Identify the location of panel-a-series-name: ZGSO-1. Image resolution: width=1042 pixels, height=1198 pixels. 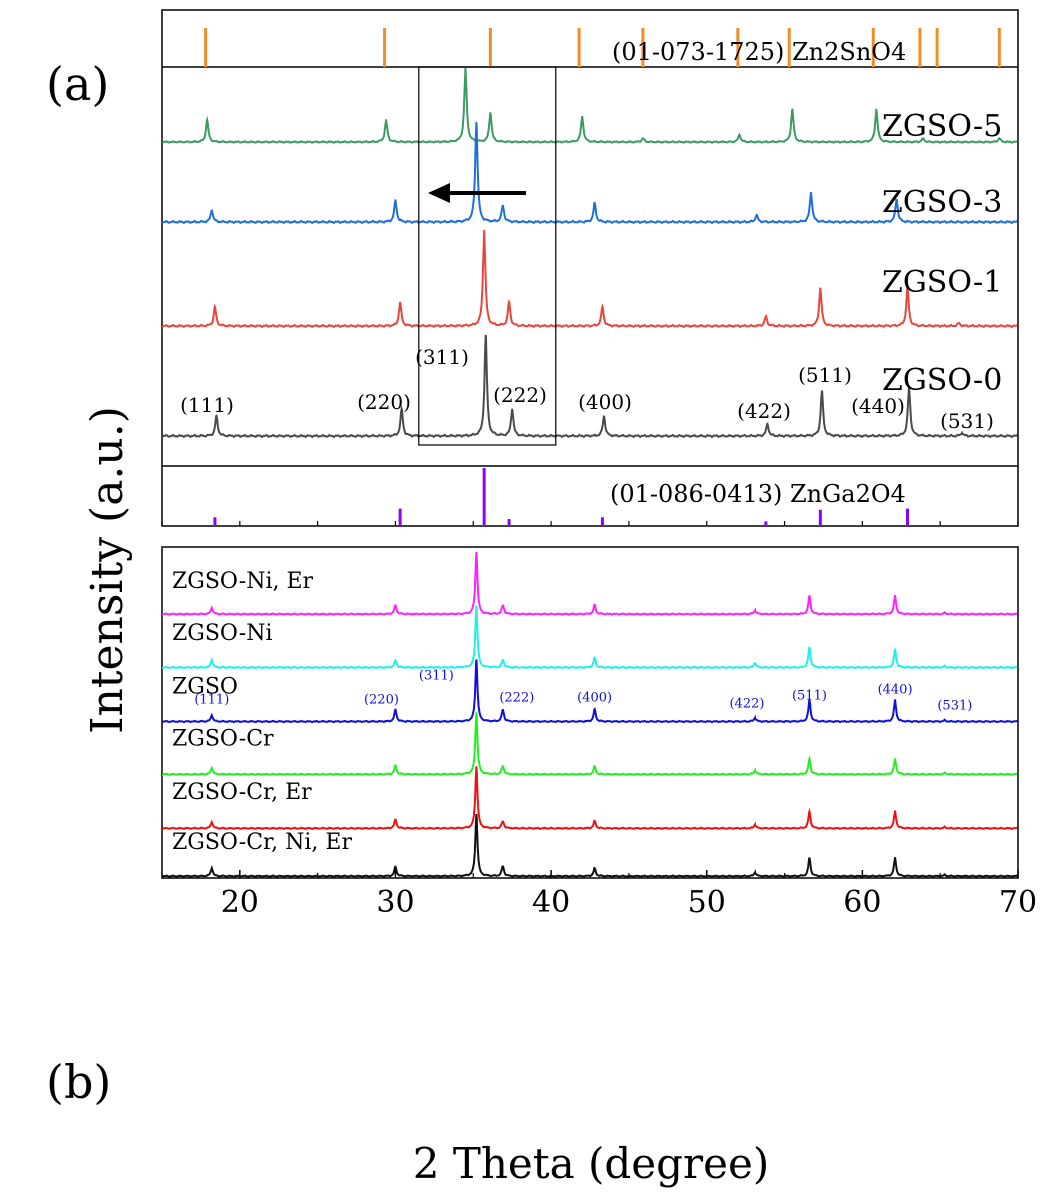
(942, 282).